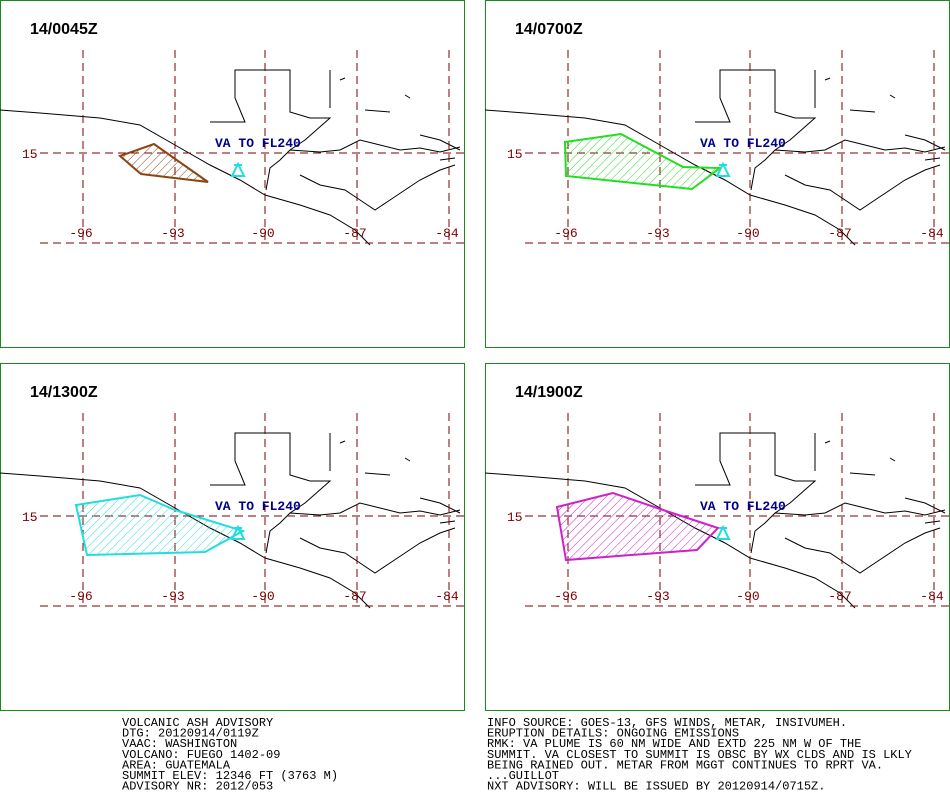 This screenshot has width=950, height=812. Describe the element at coordinates (197, 723) in the screenshot. I see `advisory-line: VOLCANIC ASH ADVISORY` at that location.